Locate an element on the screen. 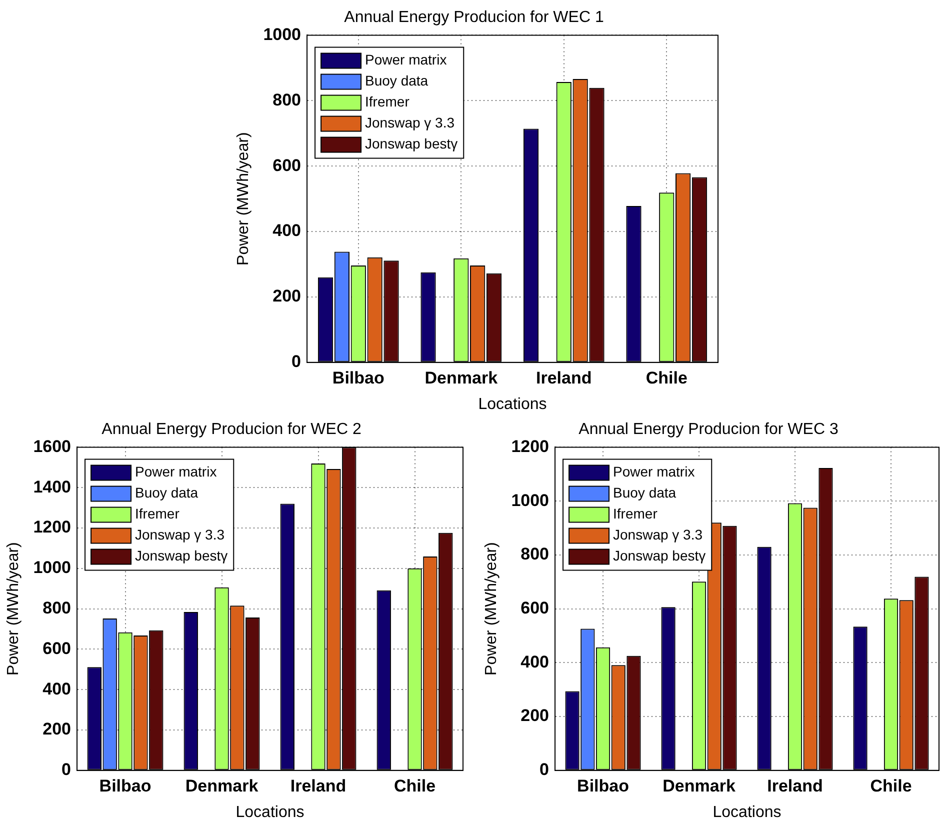 The image size is (951, 824). y-tick-label: 1600 is located at coordinates (52, 446).